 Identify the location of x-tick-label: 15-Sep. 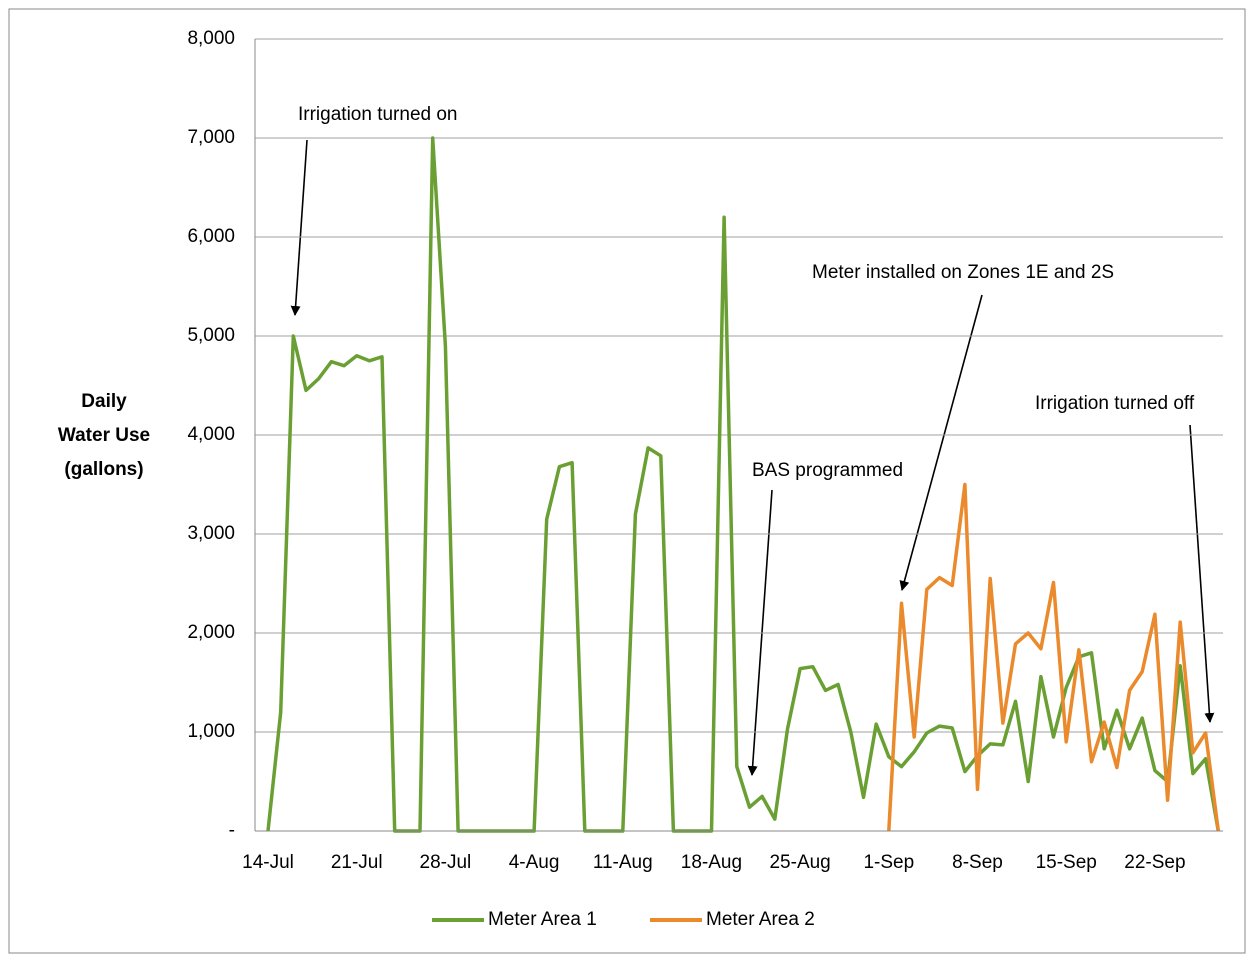
(1066, 862).